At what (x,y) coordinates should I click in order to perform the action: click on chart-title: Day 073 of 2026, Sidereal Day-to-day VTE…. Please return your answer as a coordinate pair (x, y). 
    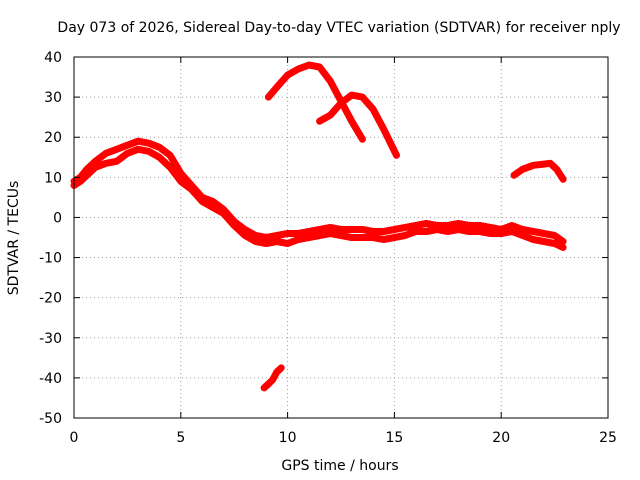
    Looking at the image, I should click on (338, 28).